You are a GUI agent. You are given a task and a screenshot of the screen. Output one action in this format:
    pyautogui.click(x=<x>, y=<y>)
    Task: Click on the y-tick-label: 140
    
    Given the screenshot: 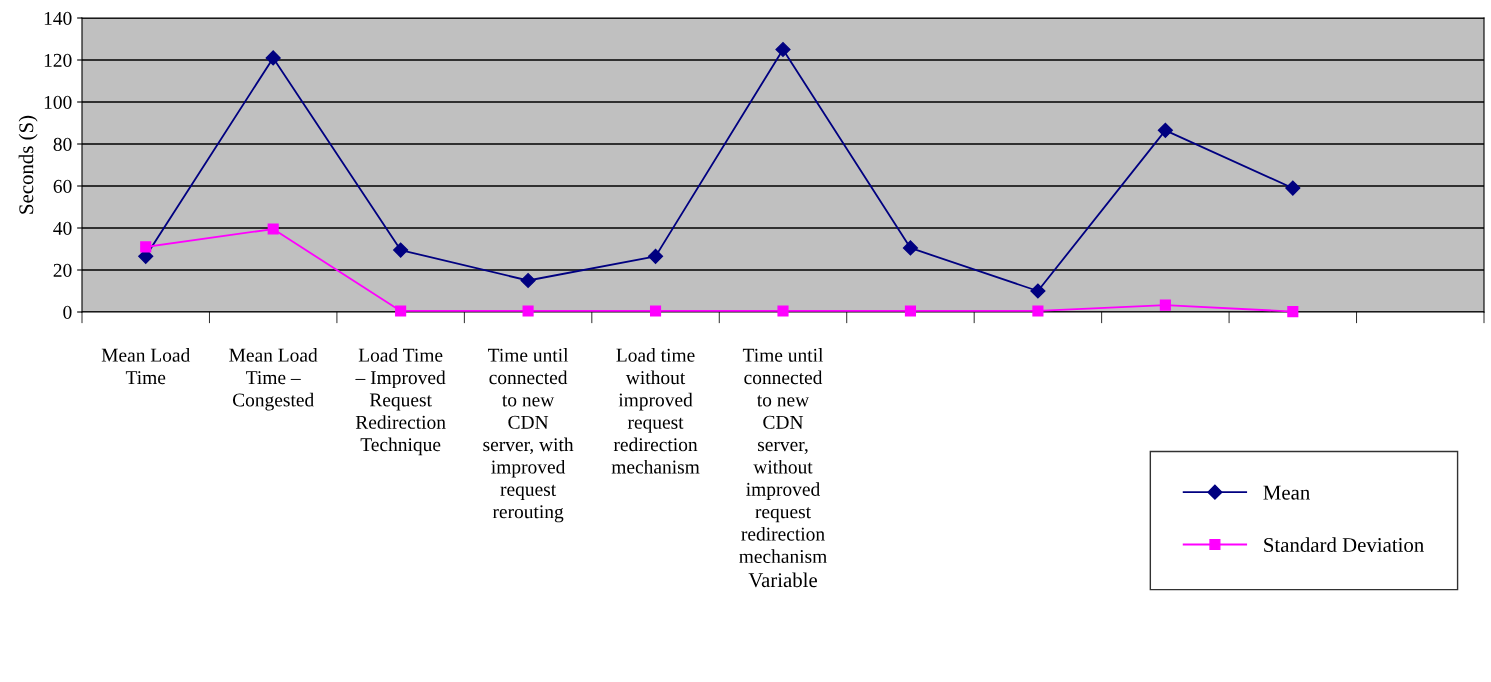 What is the action you would take?
    pyautogui.click(x=58, y=18)
    